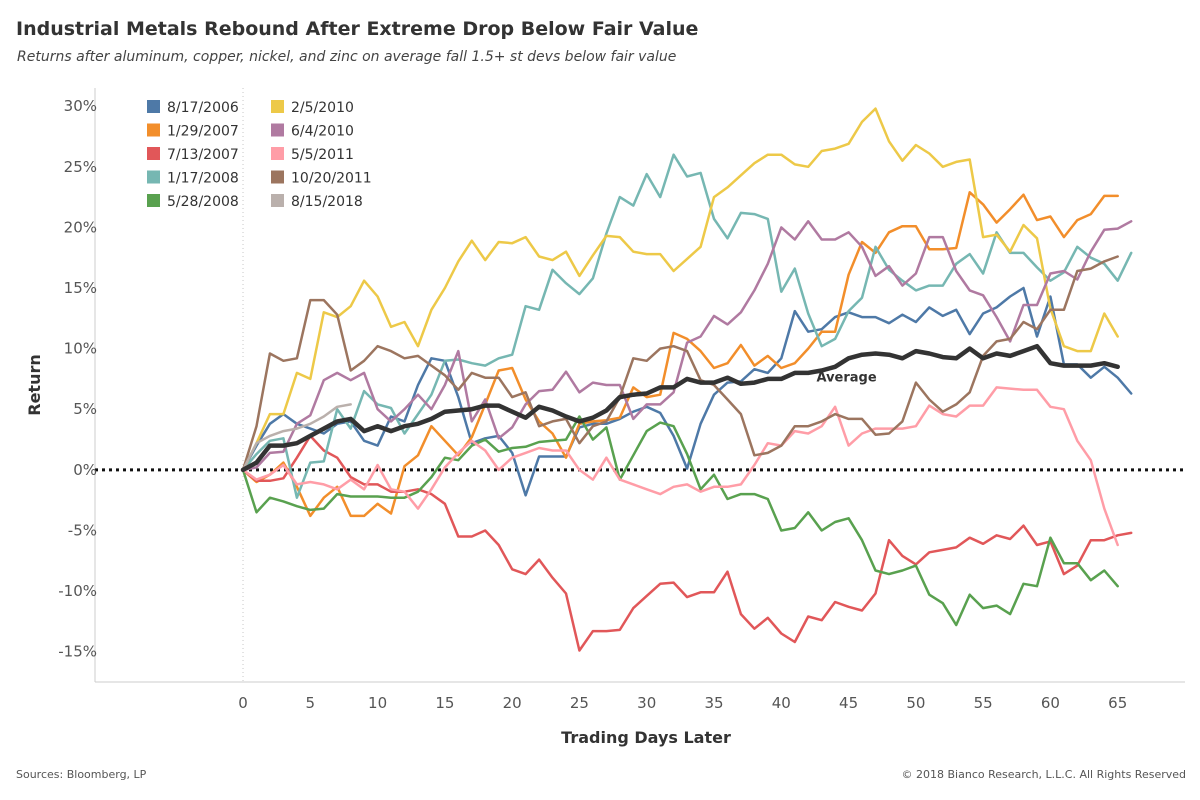  I want to click on y-axis-ticks: -15% -10% -5% 0% 5% 10% 15% 20% 25% 30%, so click(77, 379).